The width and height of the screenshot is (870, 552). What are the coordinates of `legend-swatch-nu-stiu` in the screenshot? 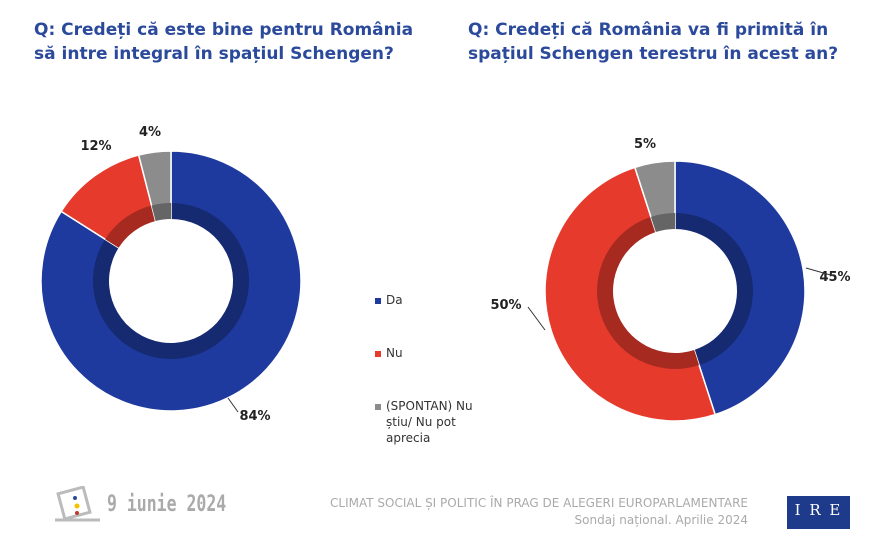 It's located at (378, 406).